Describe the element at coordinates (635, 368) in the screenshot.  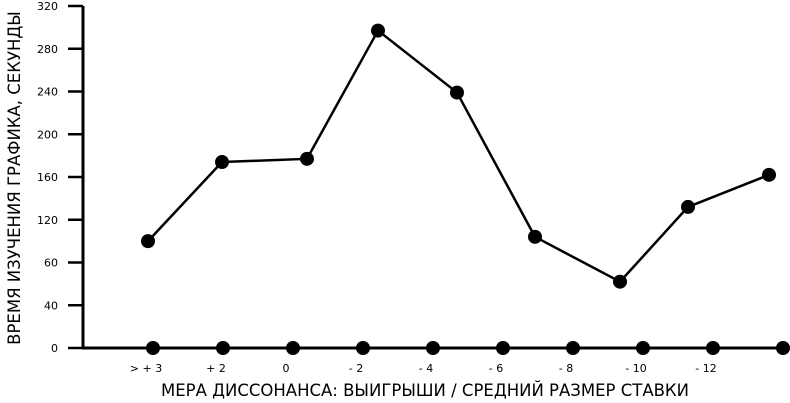
I see `x-tick-label: - 10` at that location.